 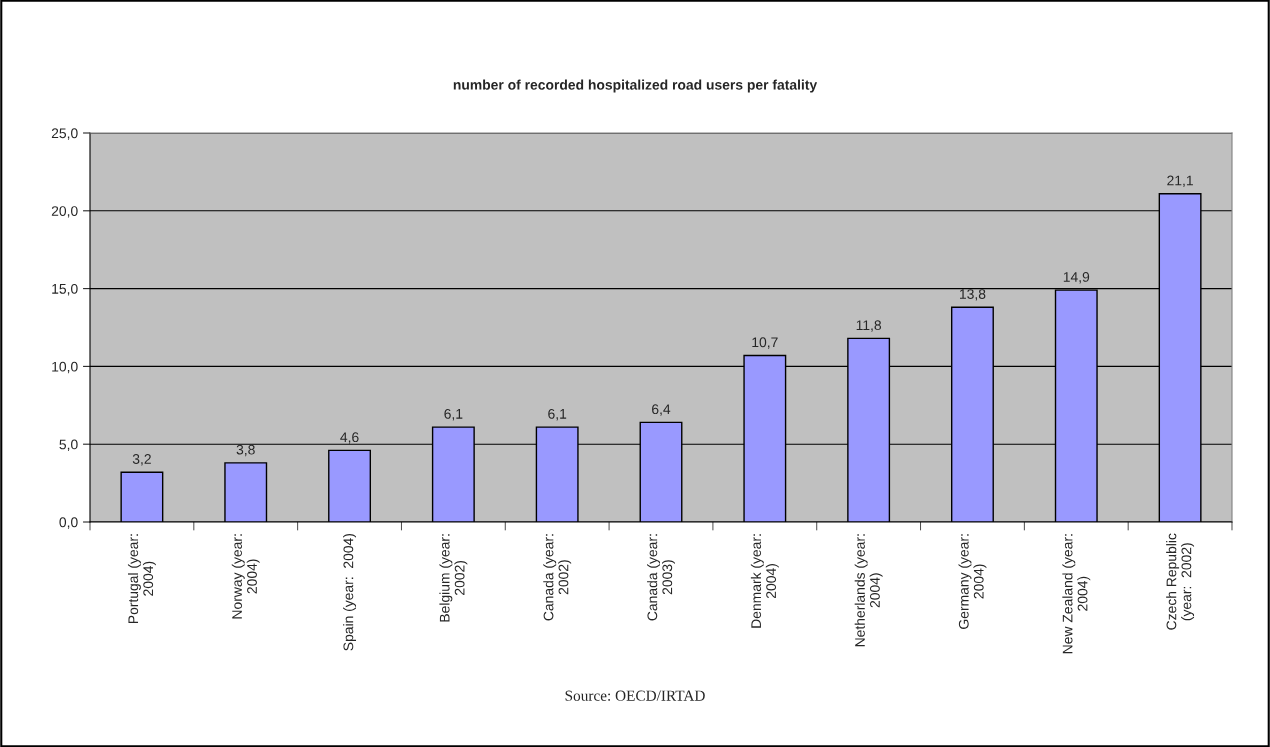 I want to click on data-label: 3,8, so click(x=245, y=450).